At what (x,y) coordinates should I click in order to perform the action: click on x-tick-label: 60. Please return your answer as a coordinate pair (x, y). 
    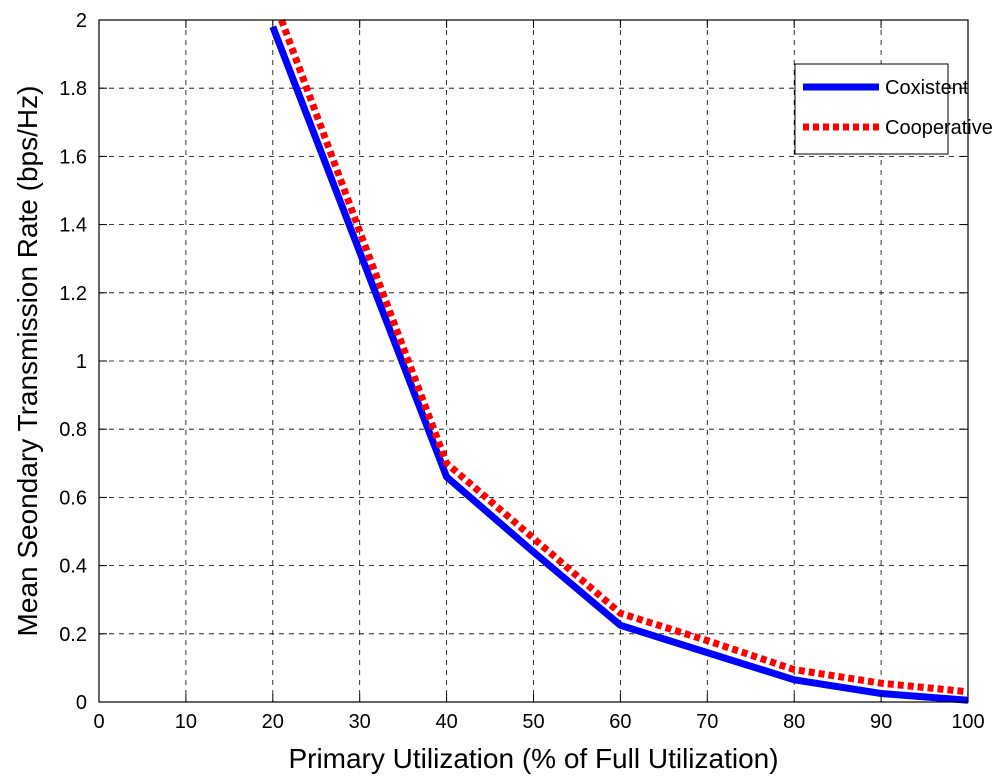
    Looking at the image, I should click on (620, 722).